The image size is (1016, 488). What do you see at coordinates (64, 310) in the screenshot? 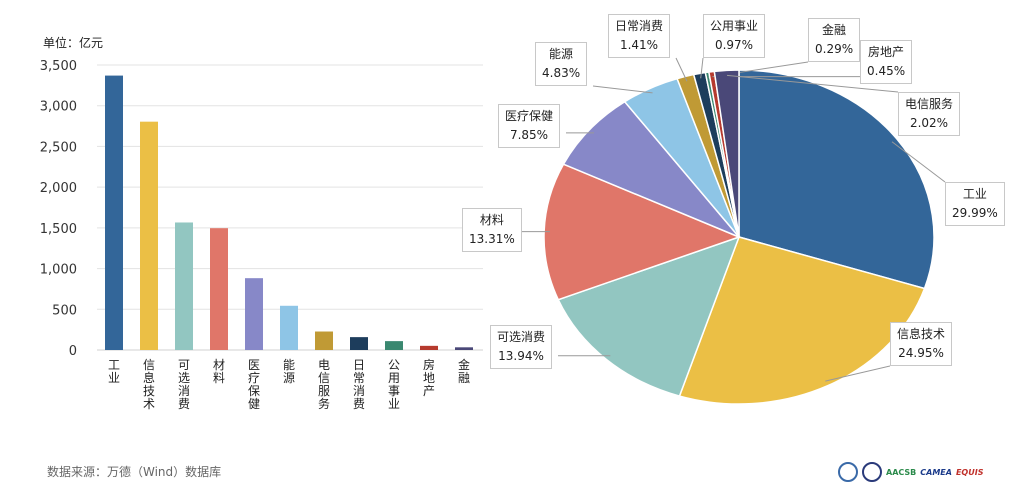
I see `y-tick-label: 500` at bounding box center [64, 310].